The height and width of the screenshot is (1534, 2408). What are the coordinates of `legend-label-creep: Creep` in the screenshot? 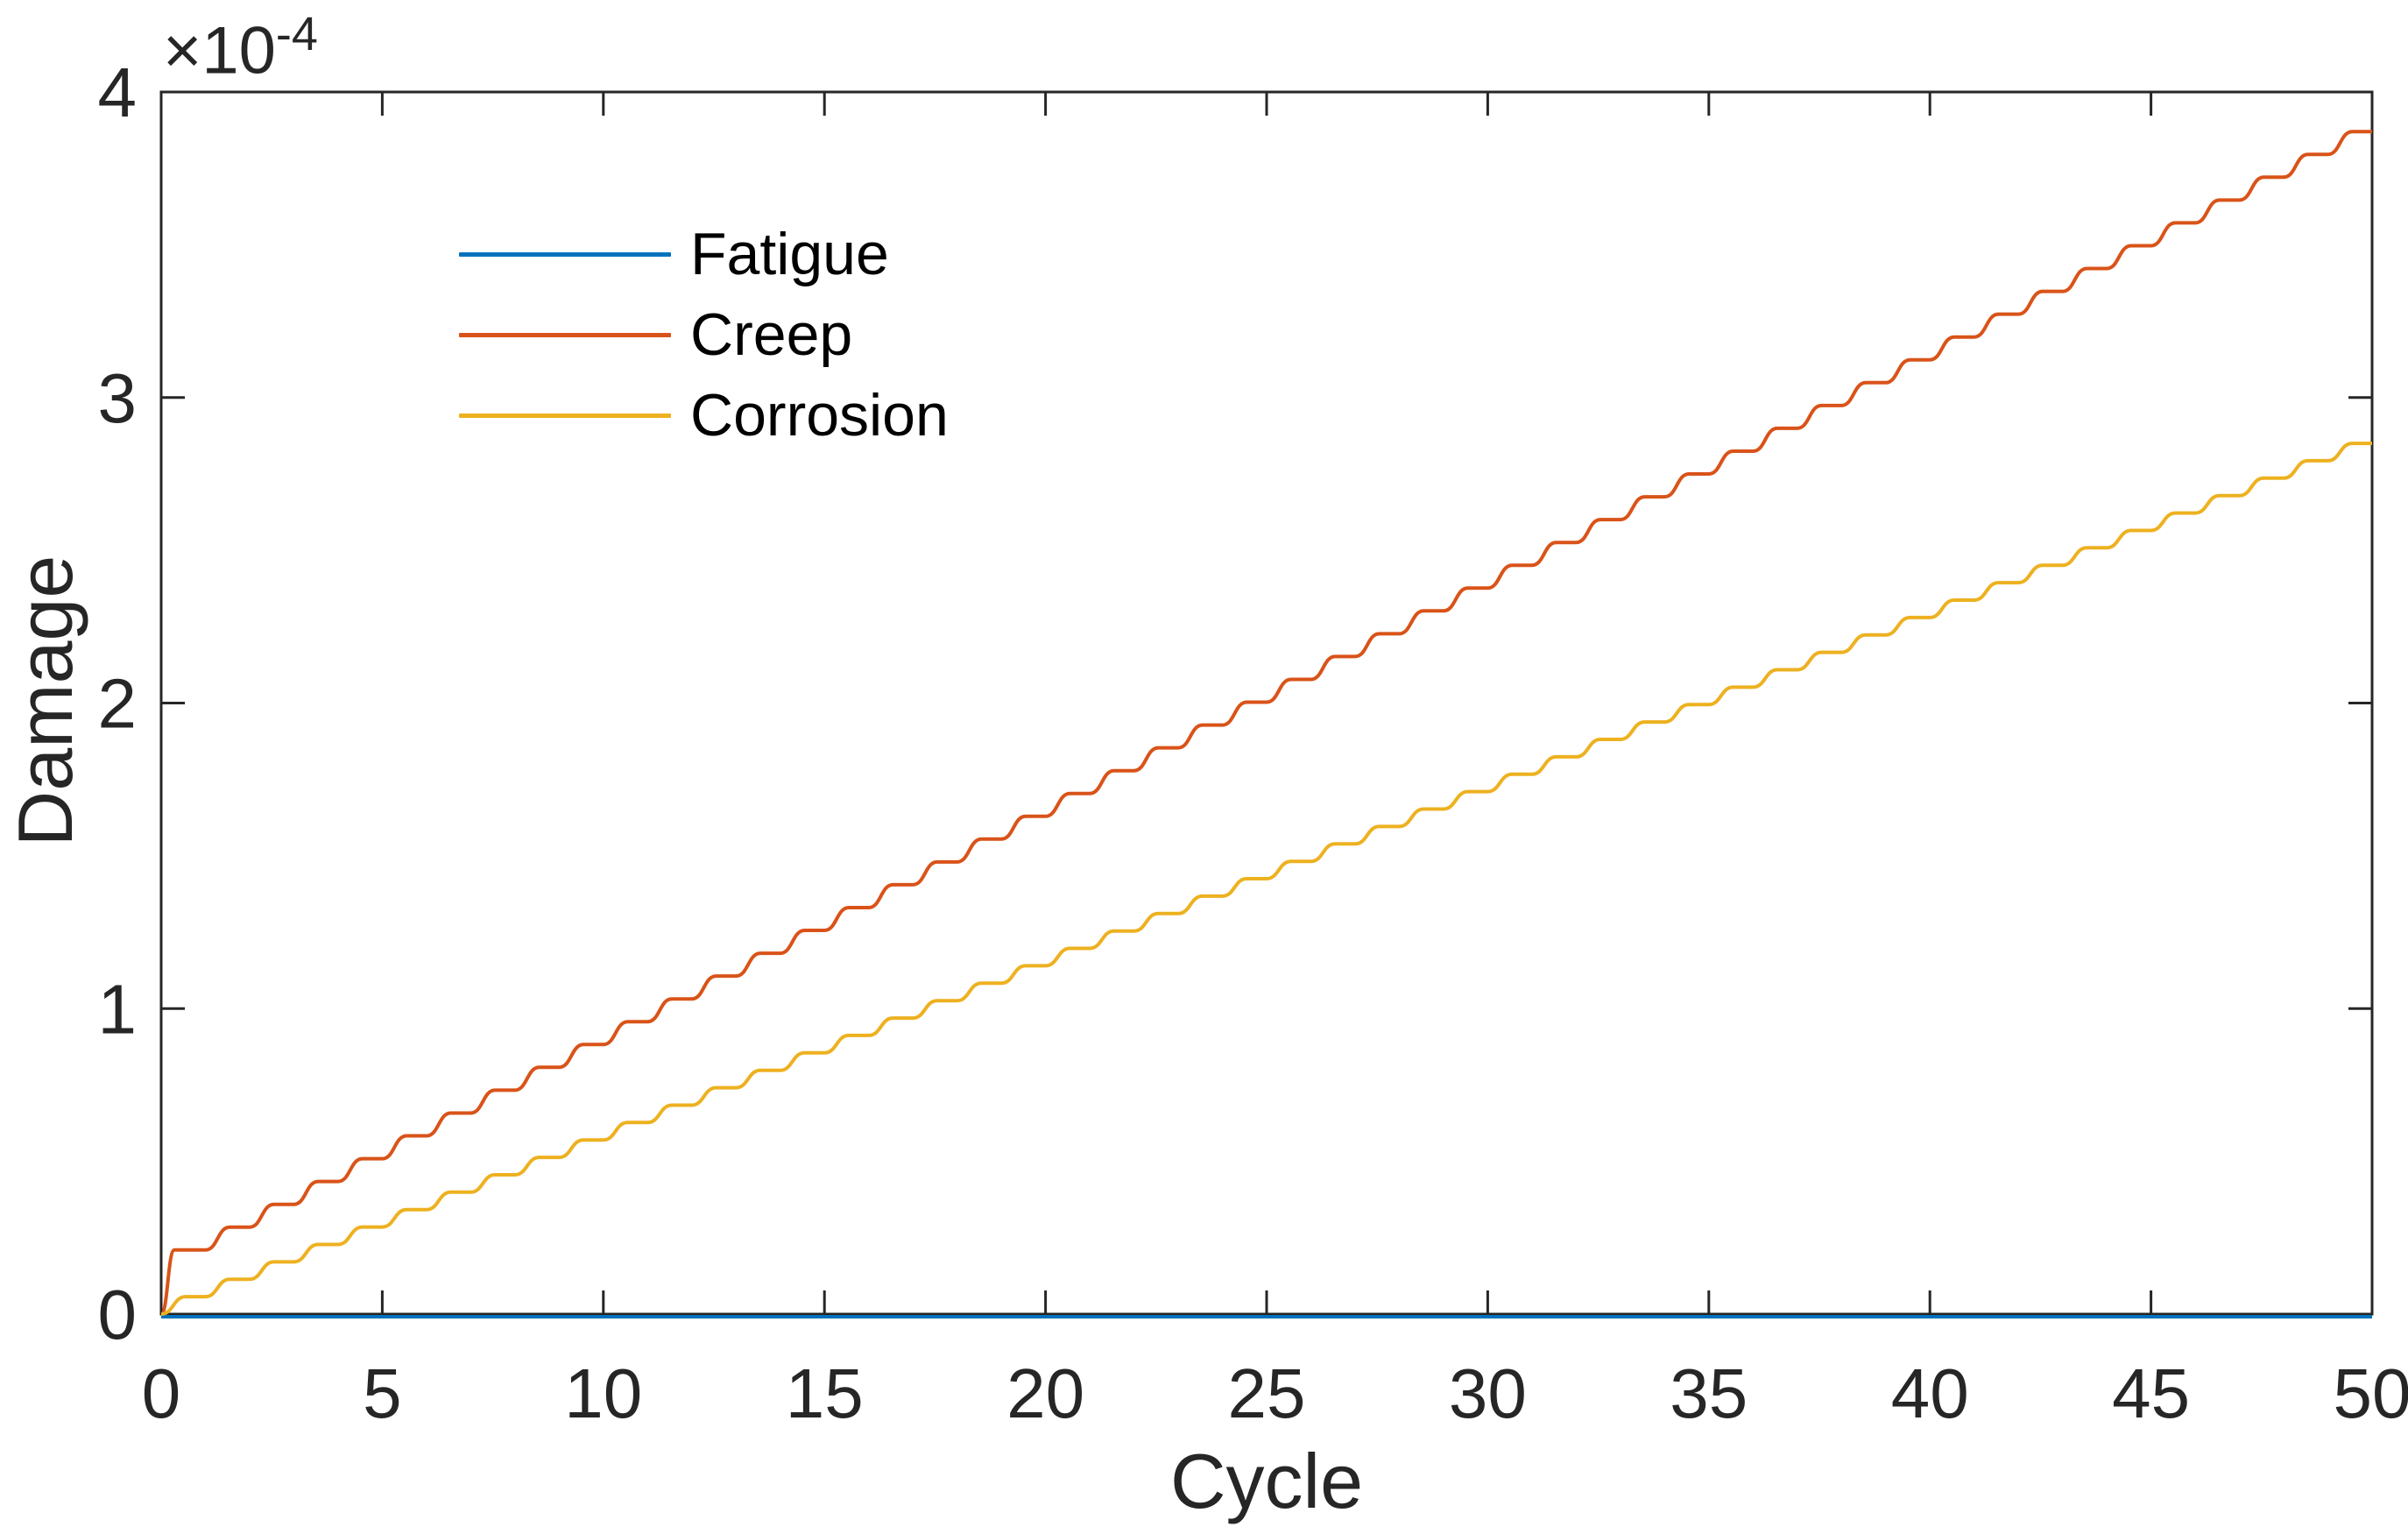 It's located at (771, 334).